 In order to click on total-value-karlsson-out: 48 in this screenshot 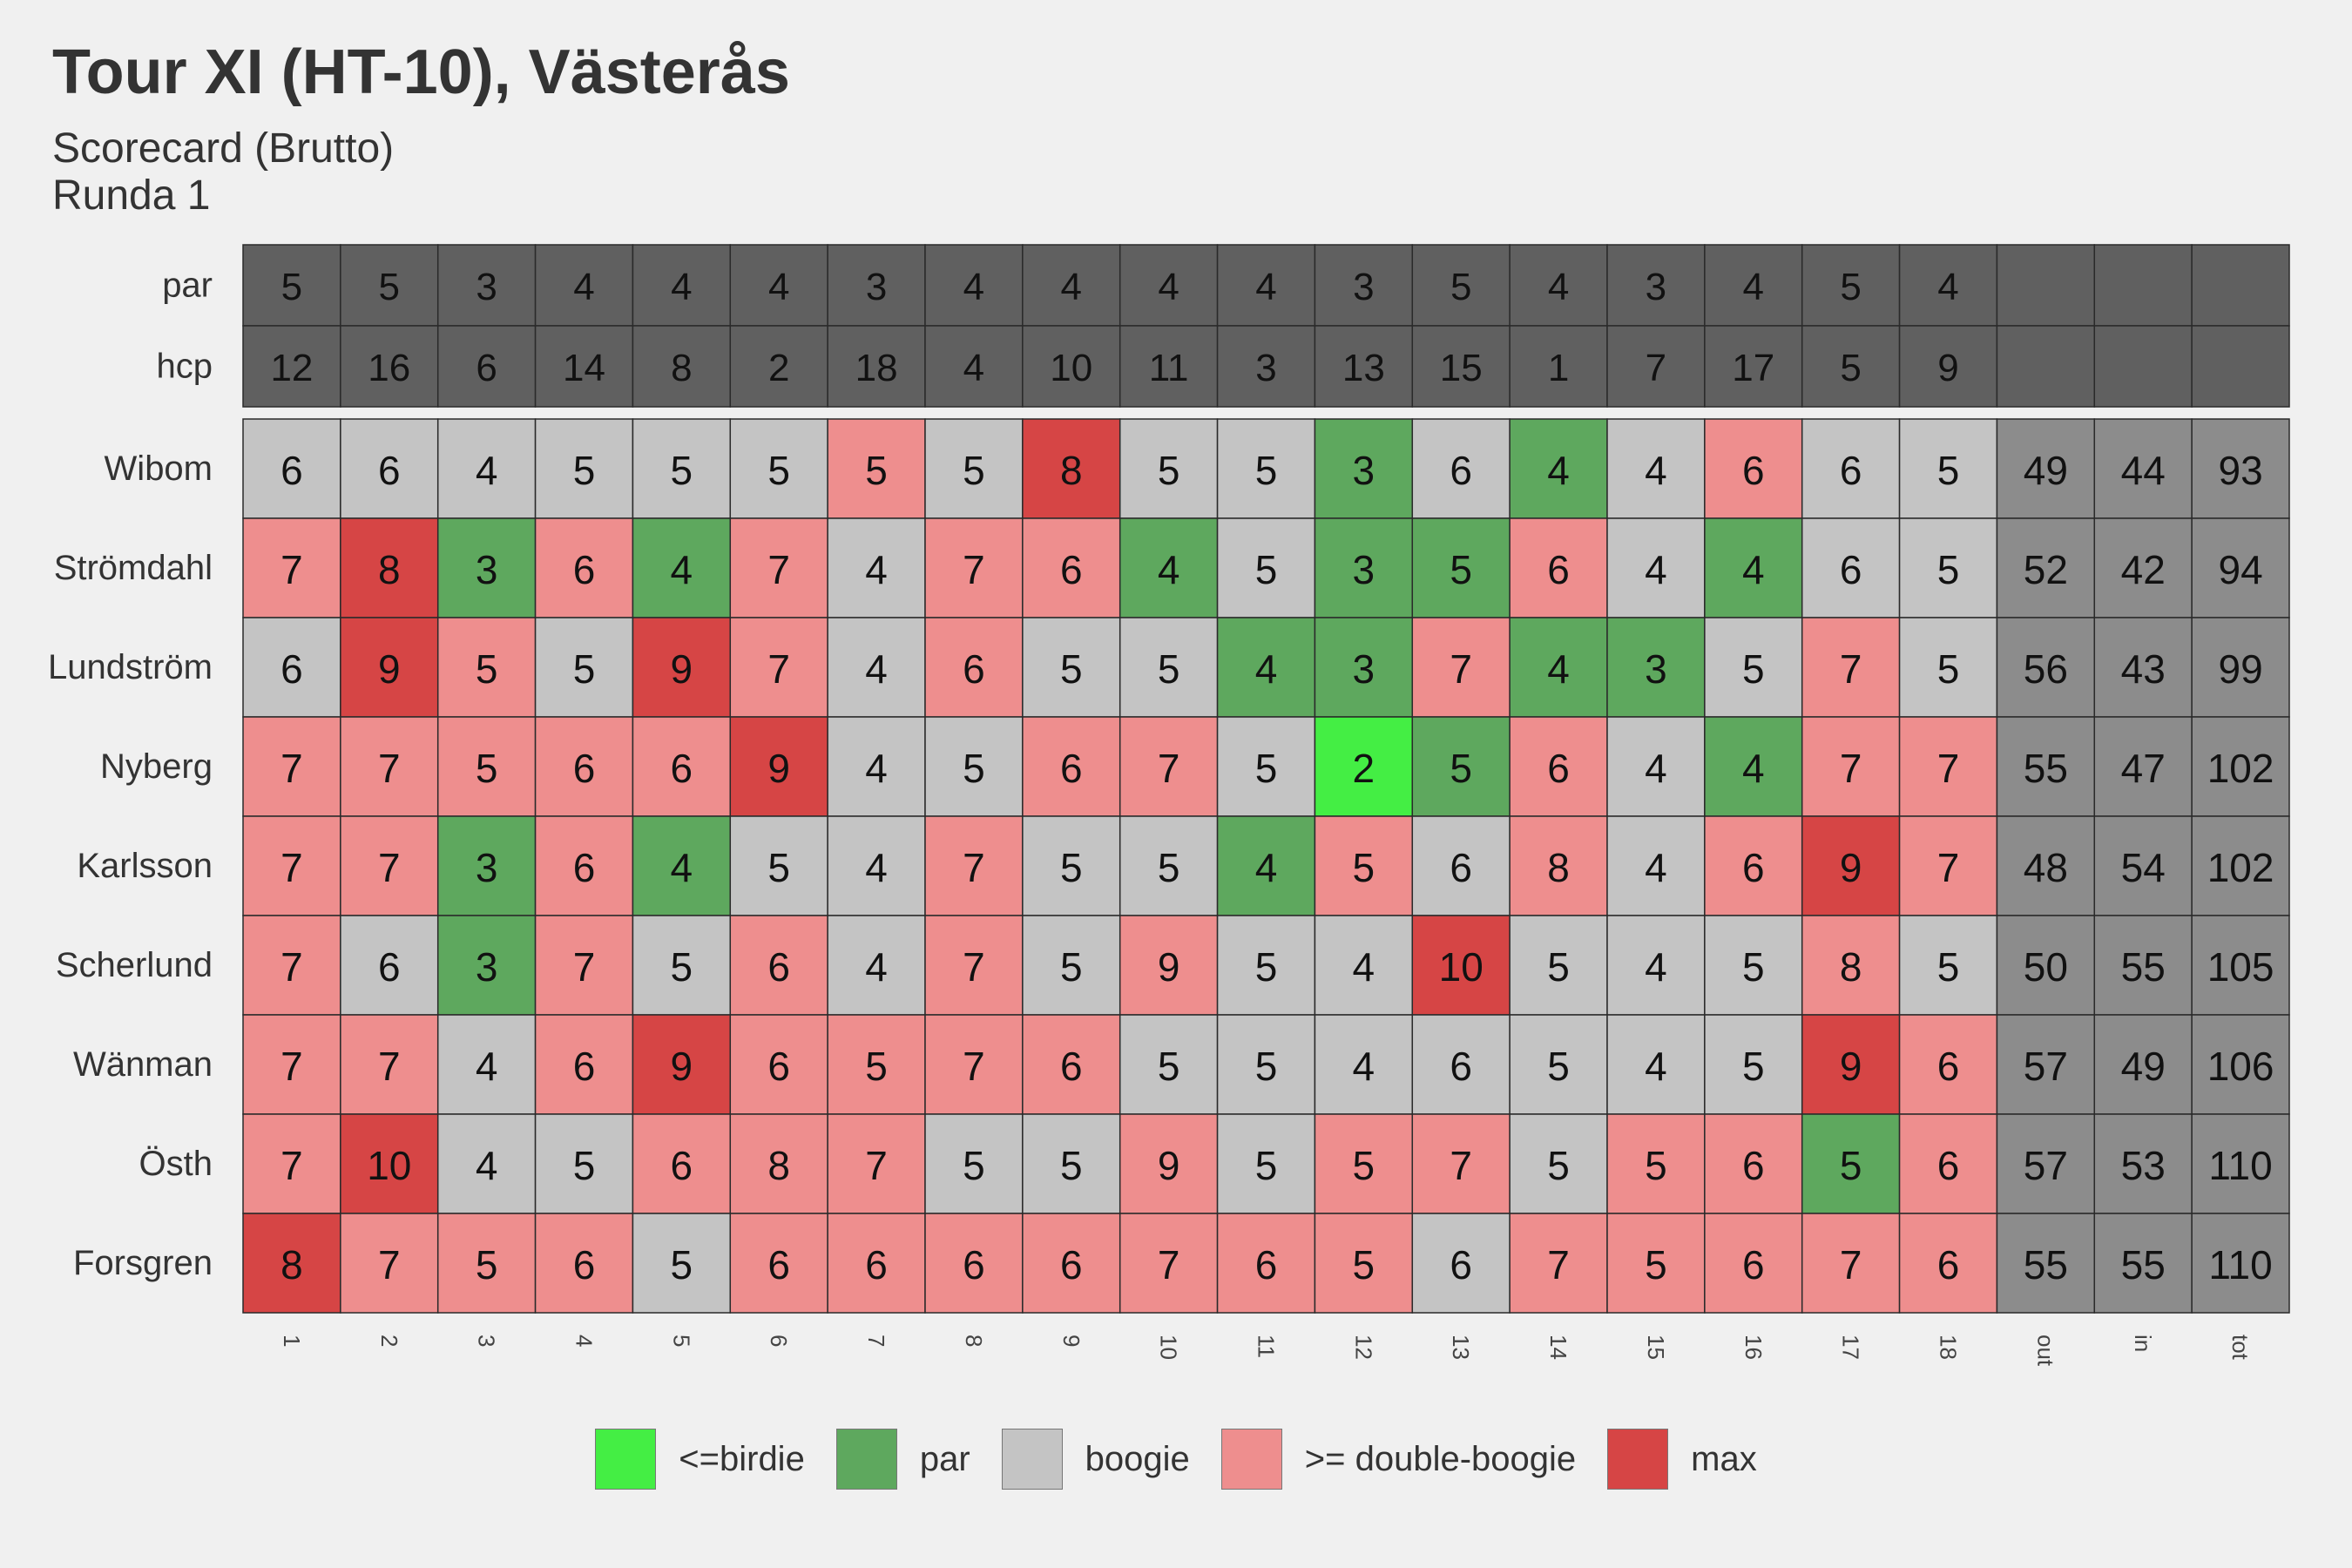, I will do `click(2046, 867)`.